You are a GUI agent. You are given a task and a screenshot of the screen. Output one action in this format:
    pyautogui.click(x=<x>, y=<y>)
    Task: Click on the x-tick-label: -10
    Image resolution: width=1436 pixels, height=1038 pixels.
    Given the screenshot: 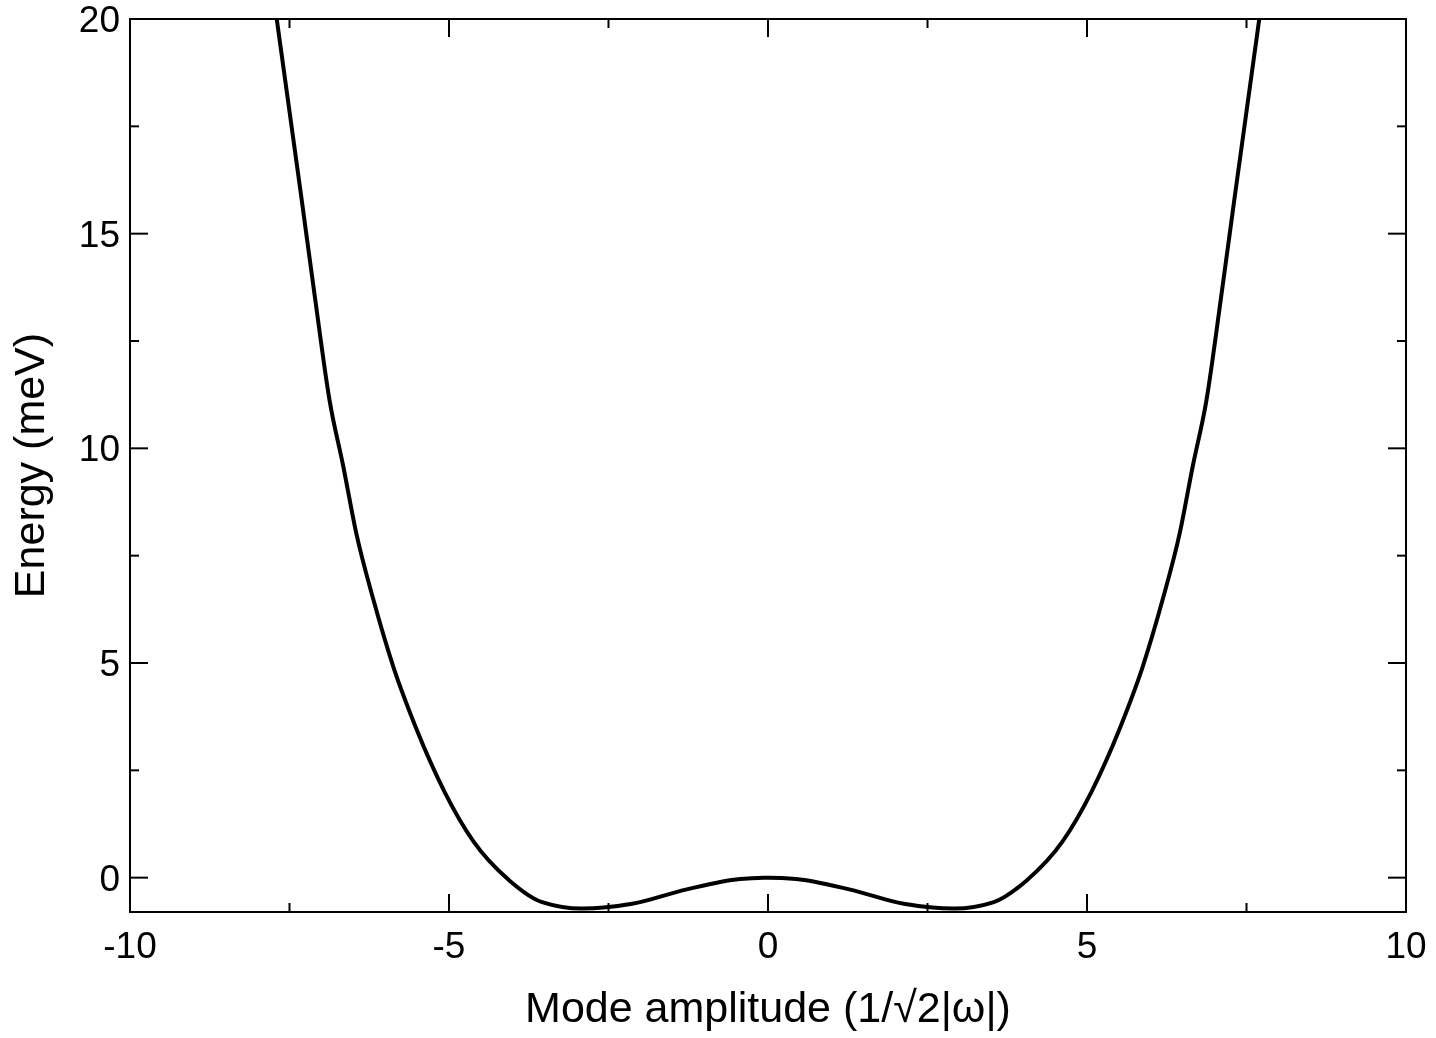 What is the action you would take?
    pyautogui.click(x=130, y=945)
    